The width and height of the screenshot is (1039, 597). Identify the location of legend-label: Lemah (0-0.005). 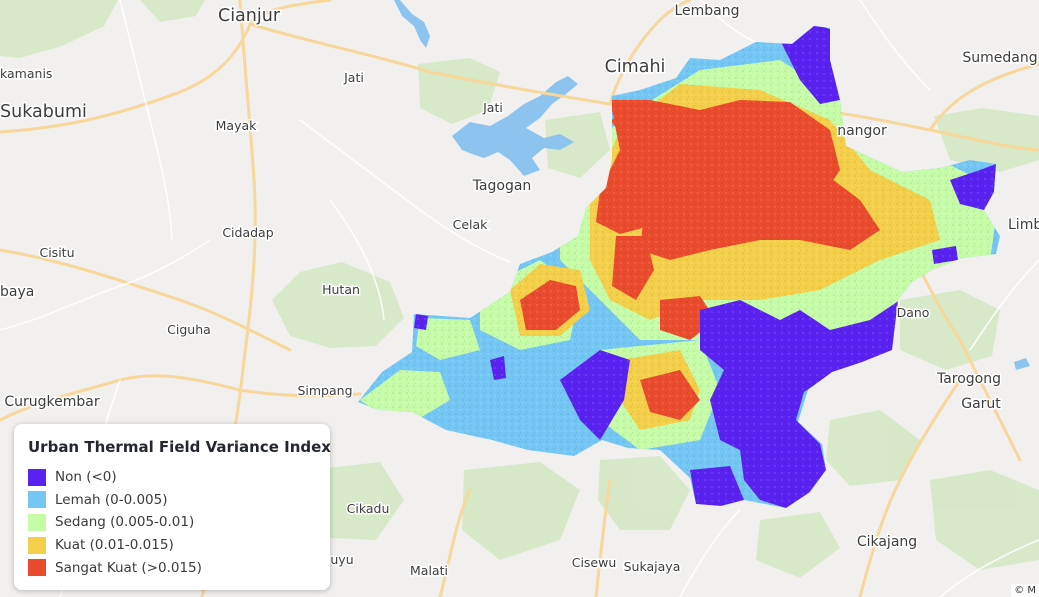
(111, 499).